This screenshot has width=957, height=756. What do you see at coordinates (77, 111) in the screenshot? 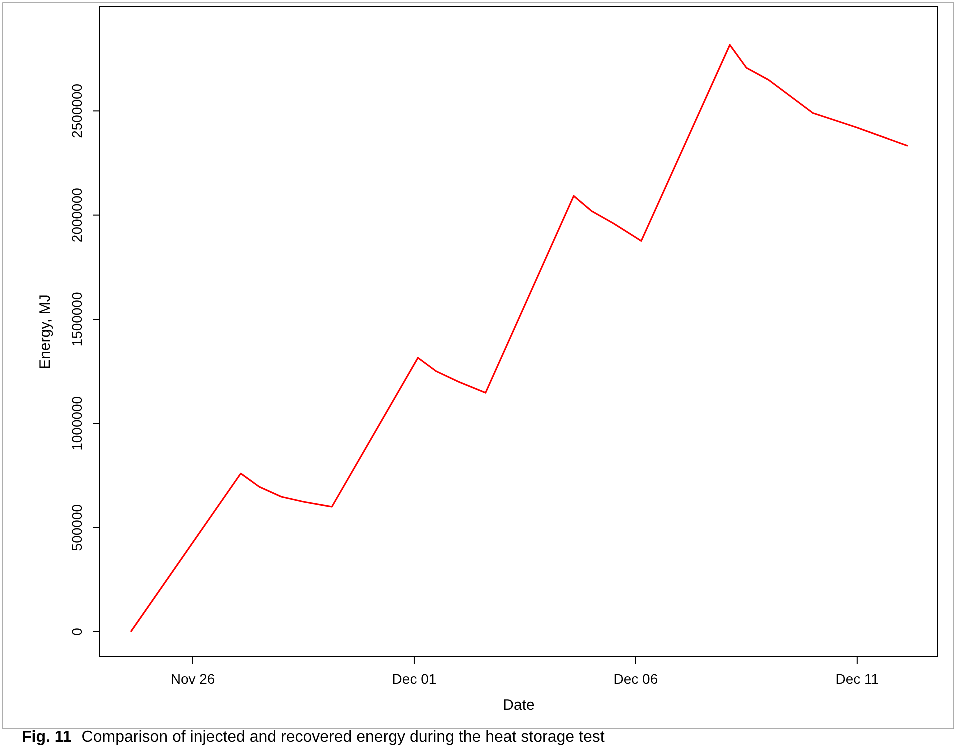
I see `y-tick-label: 2500000` at bounding box center [77, 111].